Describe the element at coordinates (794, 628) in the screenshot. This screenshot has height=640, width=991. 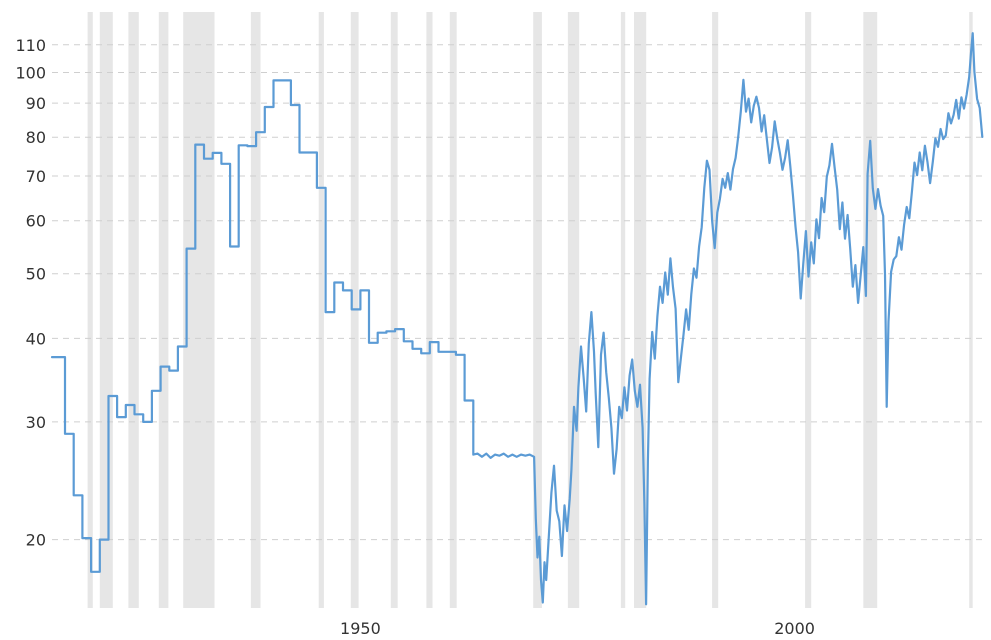
I see `x-tick-label: 2000` at that location.